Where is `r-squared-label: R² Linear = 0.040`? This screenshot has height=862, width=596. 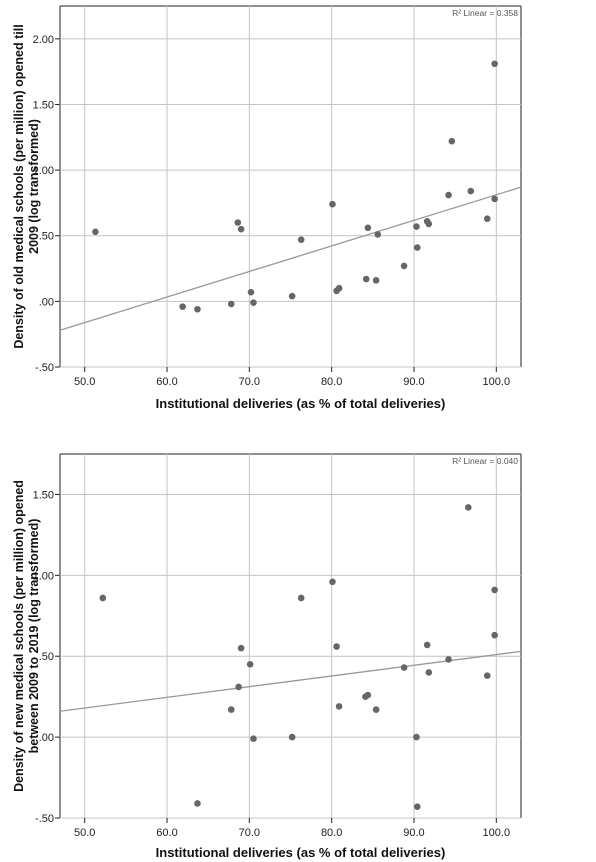
r-squared-label: R² Linear = 0.040 is located at coordinates (485, 461).